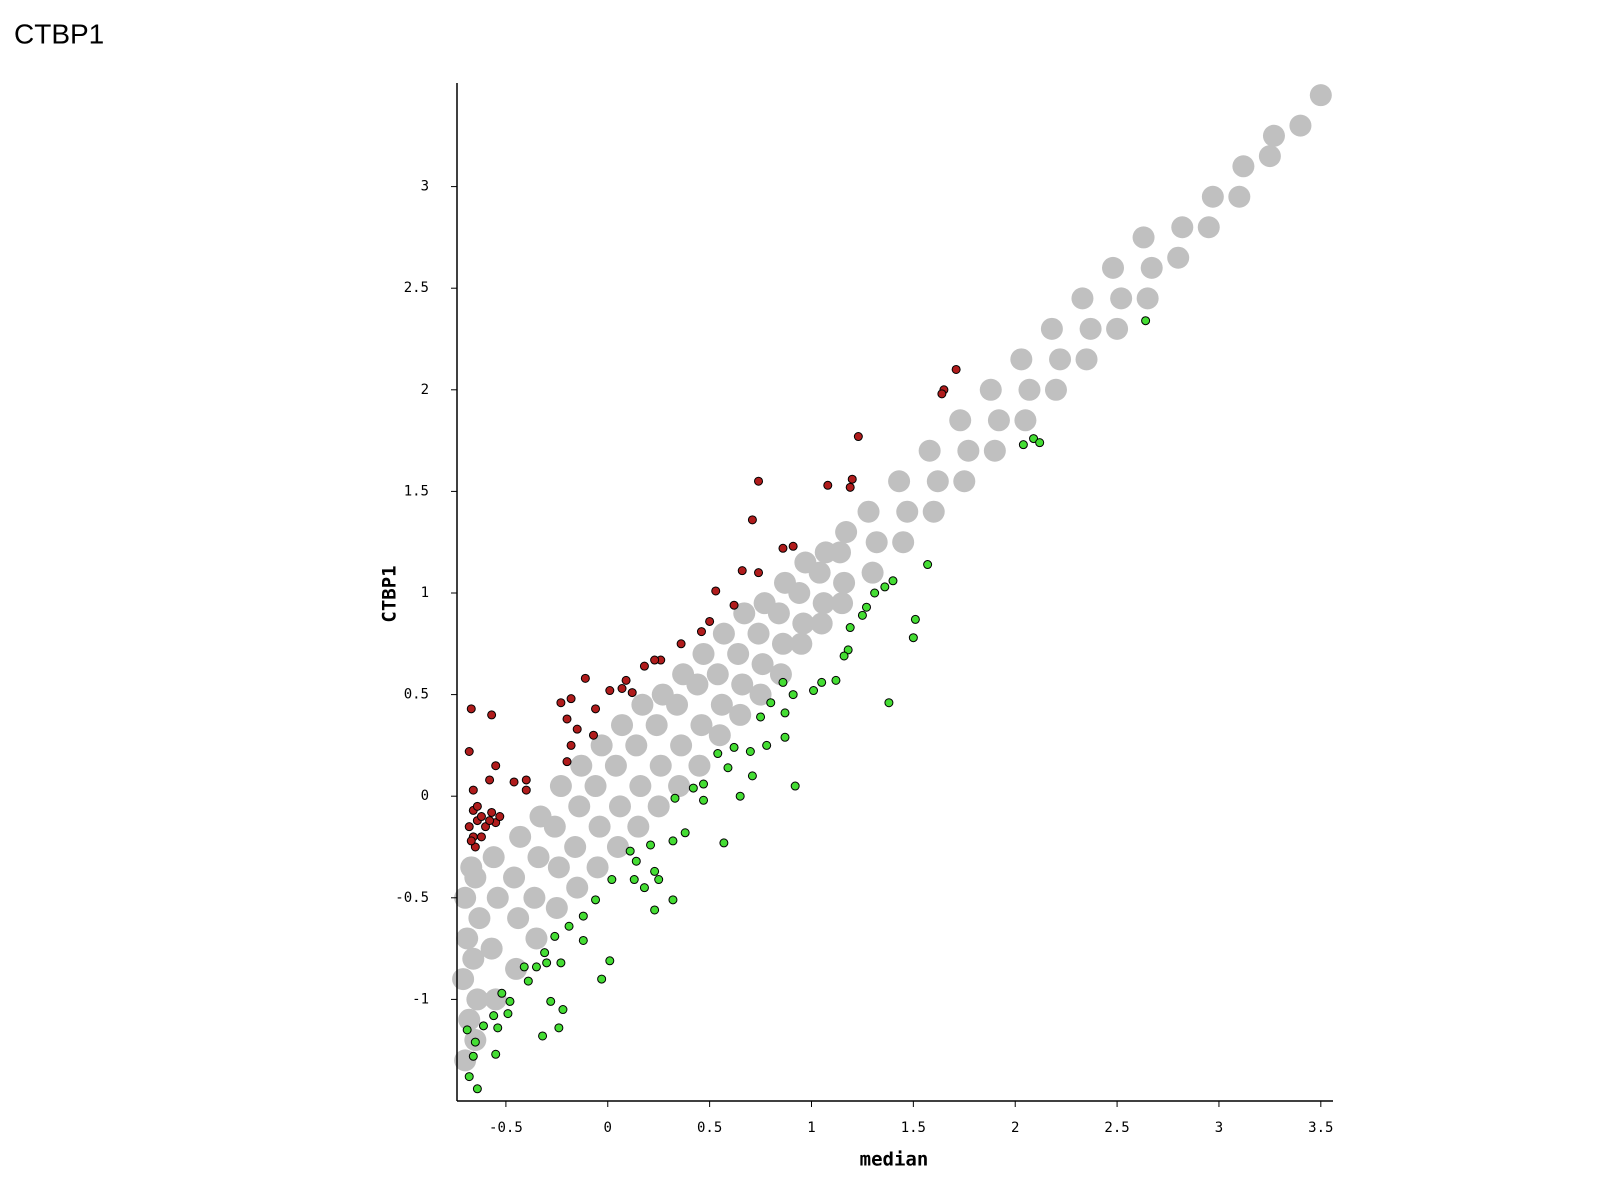 The image size is (1600, 1200). Describe the element at coordinates (1219, 1128) in the screenshot. I see `x-tick-label: 3` at that location.